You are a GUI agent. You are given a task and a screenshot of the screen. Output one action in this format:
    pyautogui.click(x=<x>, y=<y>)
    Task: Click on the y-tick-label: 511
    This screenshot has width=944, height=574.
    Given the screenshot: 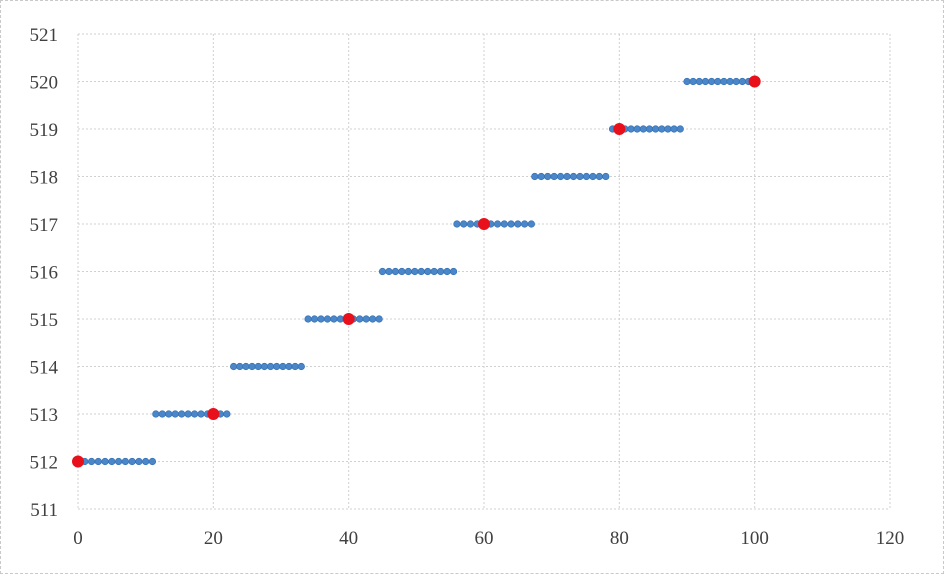 What is the action you would take?
    pyautogui.click(x=44, y=510)
    